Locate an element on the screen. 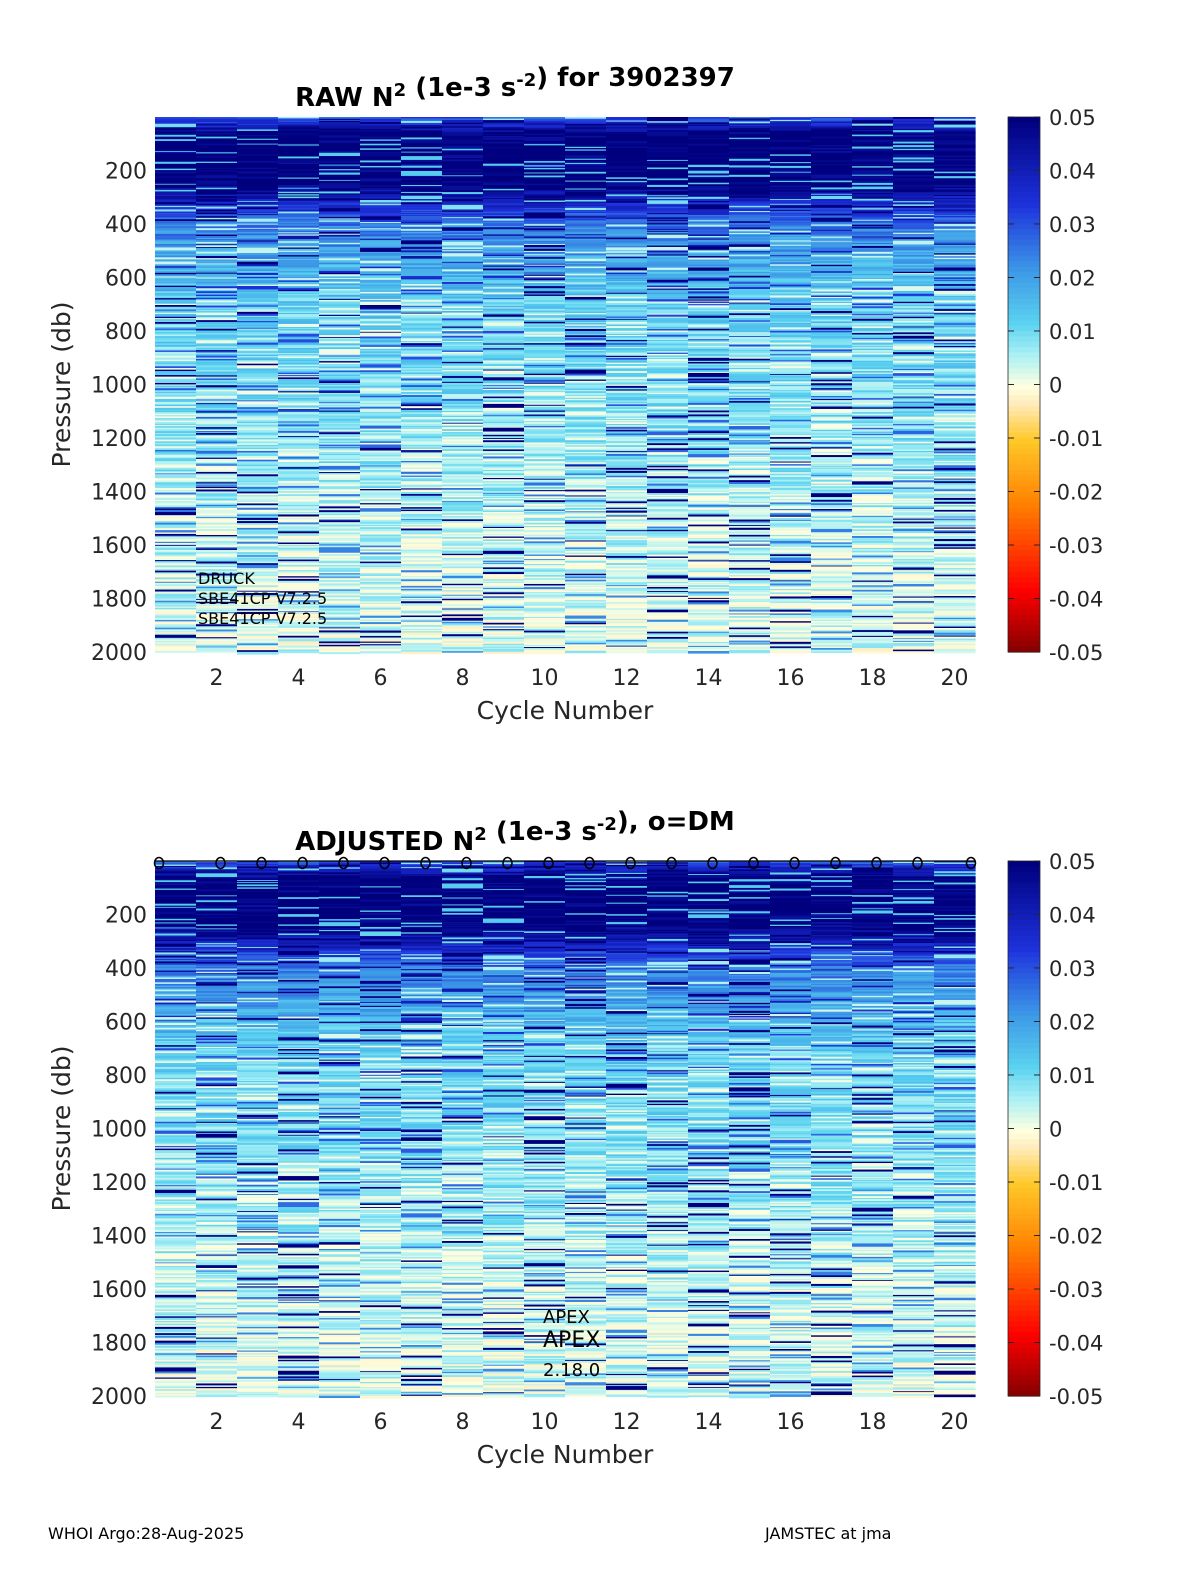 Image resolution: width=1200 pixels, height=1575 pixels. chart-title: ADJUSTED N2 (1e-3 s-2), o=DM is located at coordinates (515, 832).